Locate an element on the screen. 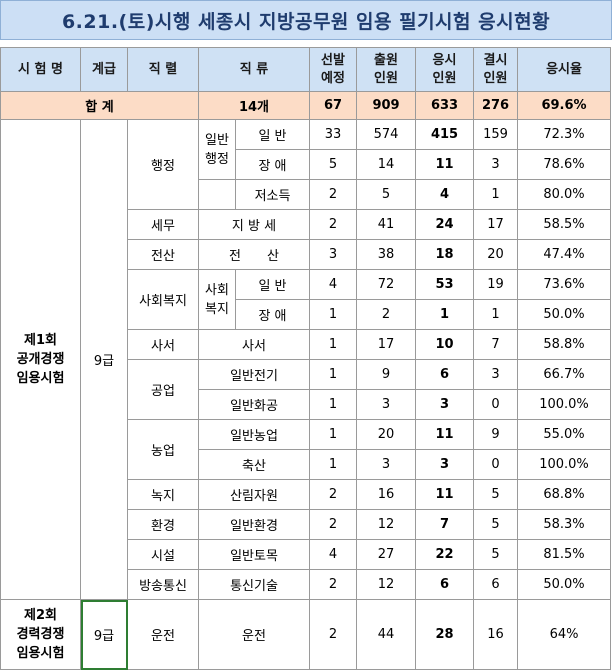 The height and width of the screenshot is (670, 616). rate-cell: 55.0% is located at coordinates (564, 434).